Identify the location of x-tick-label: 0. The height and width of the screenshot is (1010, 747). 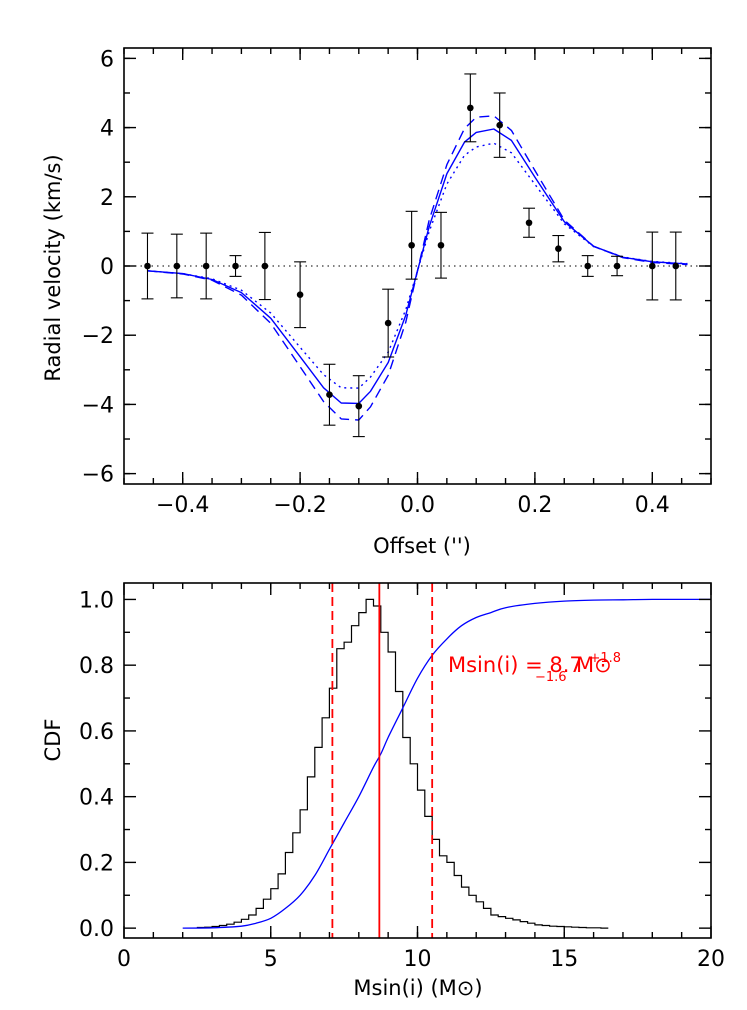
(124, 959).